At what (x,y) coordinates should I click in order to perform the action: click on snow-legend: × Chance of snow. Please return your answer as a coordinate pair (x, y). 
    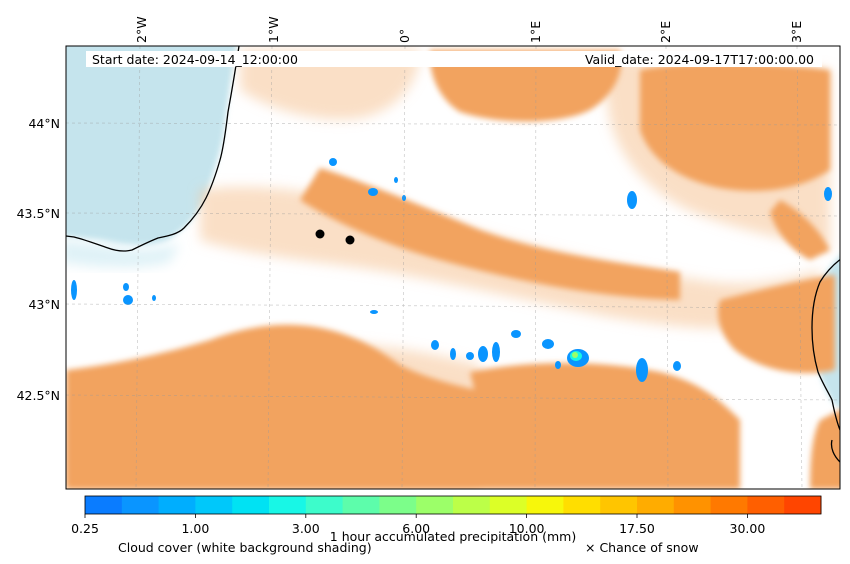
    Looking at the image, I should click on (642, 547).